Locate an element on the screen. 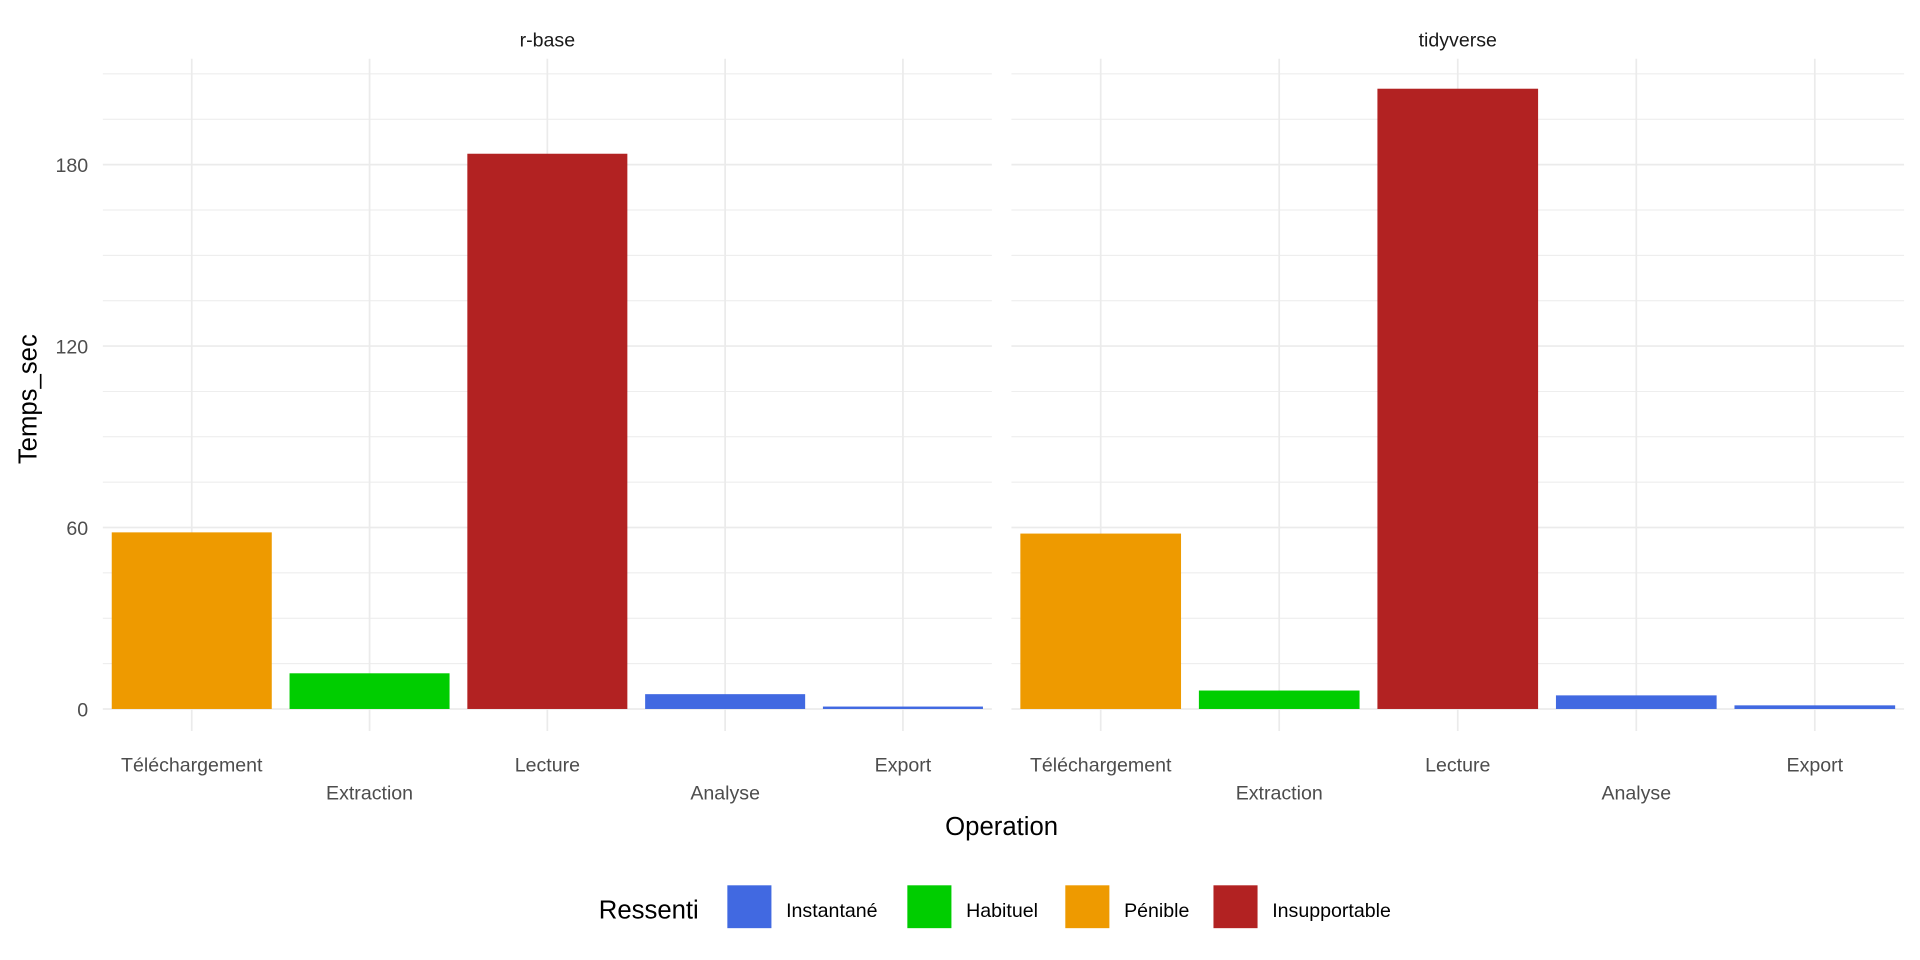  bar-r-base-analyse is located at coordinates (725, 701).